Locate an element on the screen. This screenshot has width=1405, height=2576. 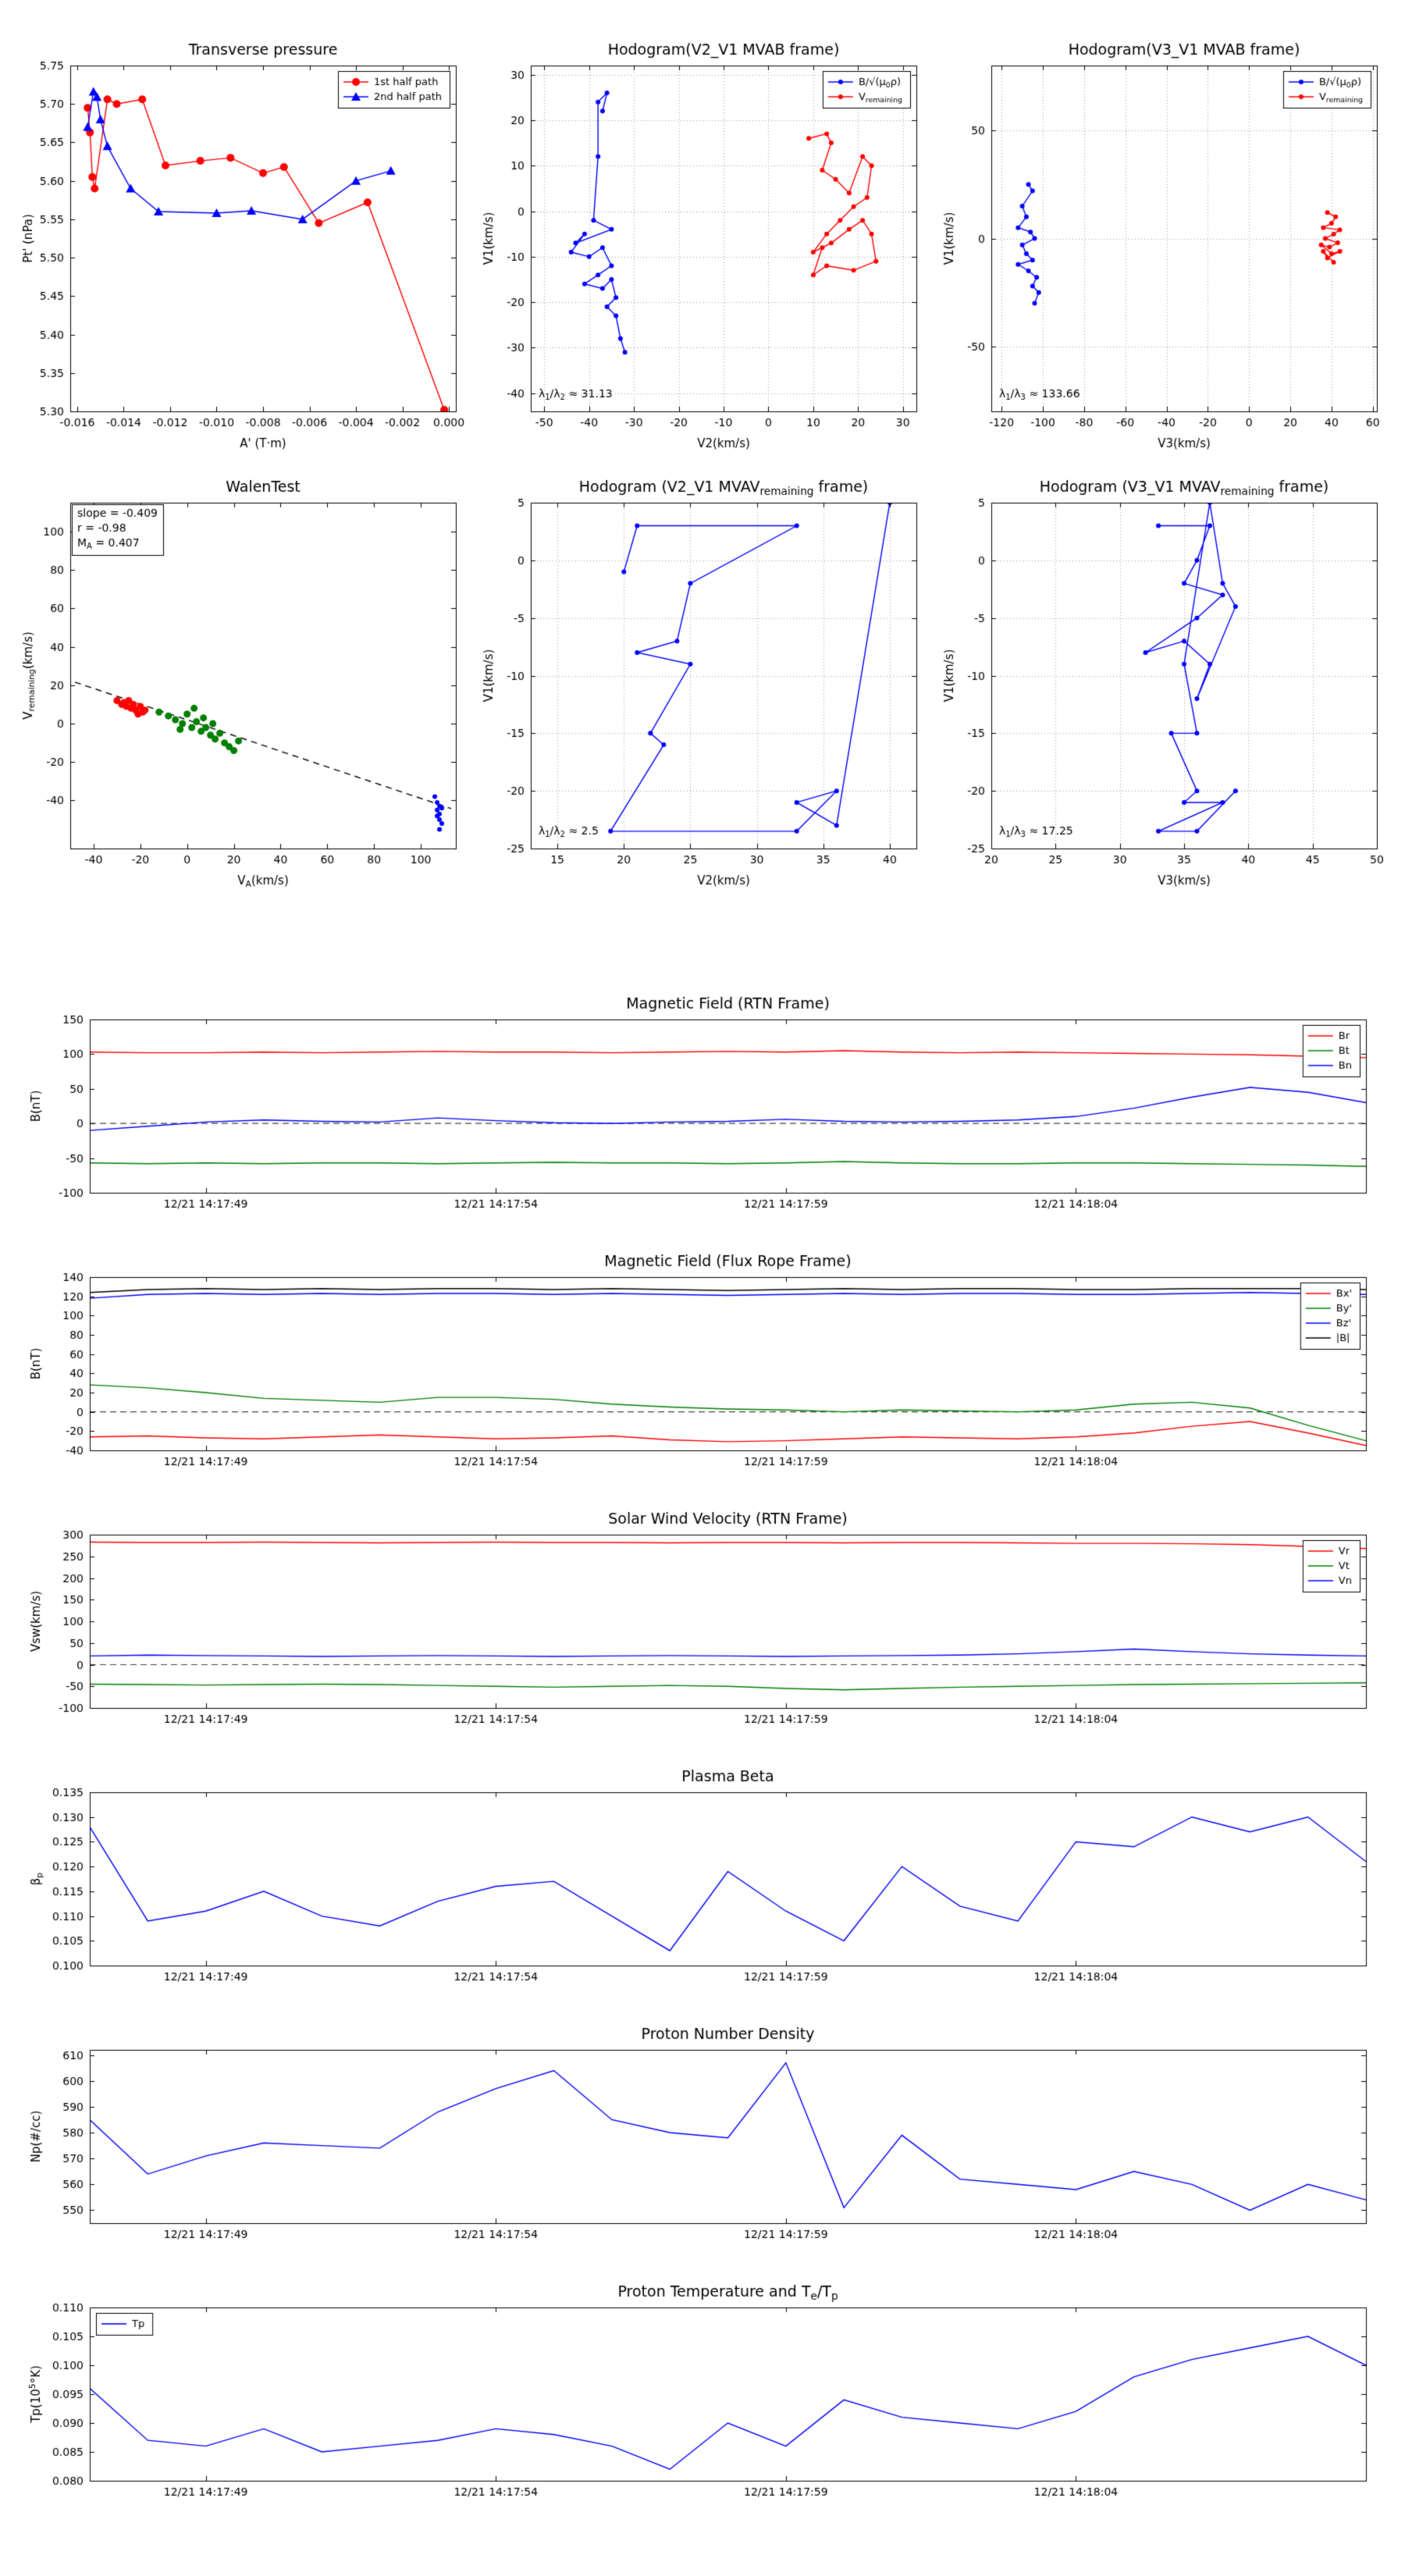
chart-hodogram-v2v1-mvav is located at coordinates (703, 681).